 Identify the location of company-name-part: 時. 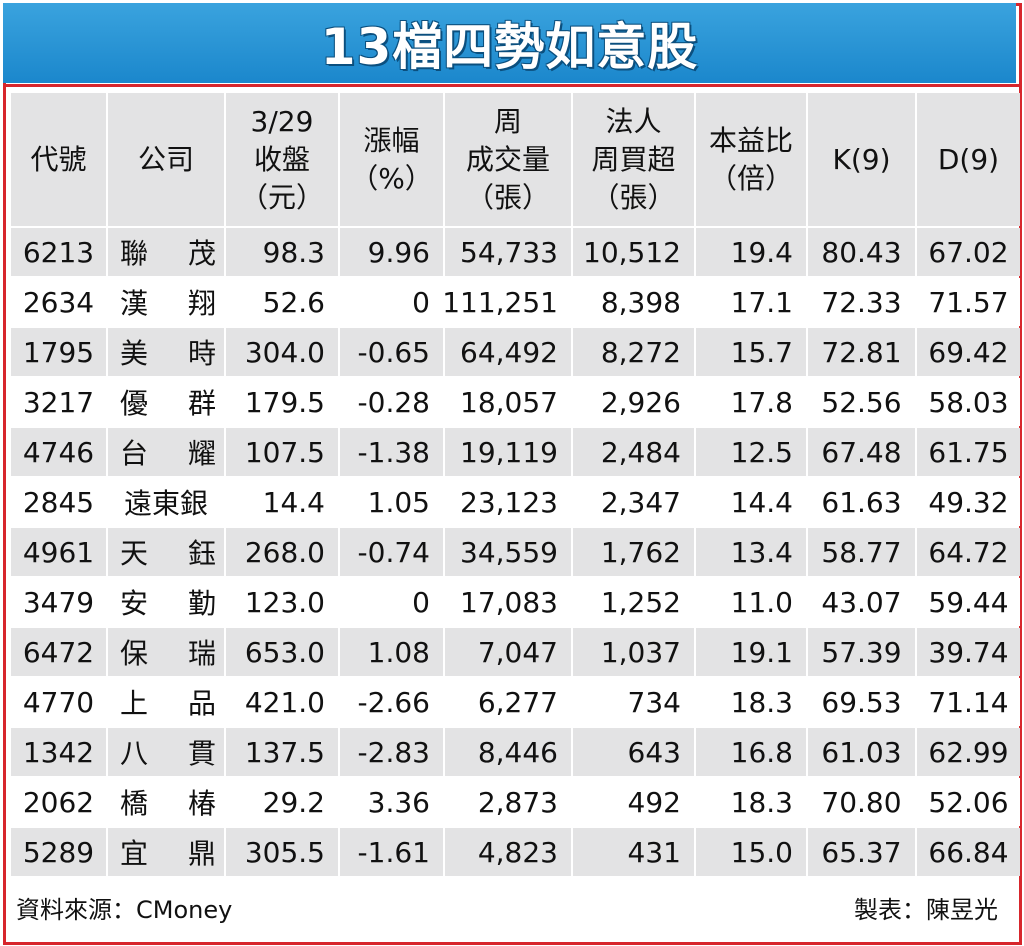
(201, 353).